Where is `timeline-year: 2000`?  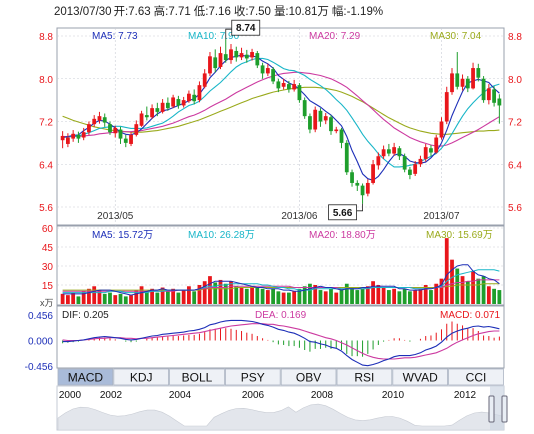 timeline-year: 2000 is located at coordinates (70, 395).